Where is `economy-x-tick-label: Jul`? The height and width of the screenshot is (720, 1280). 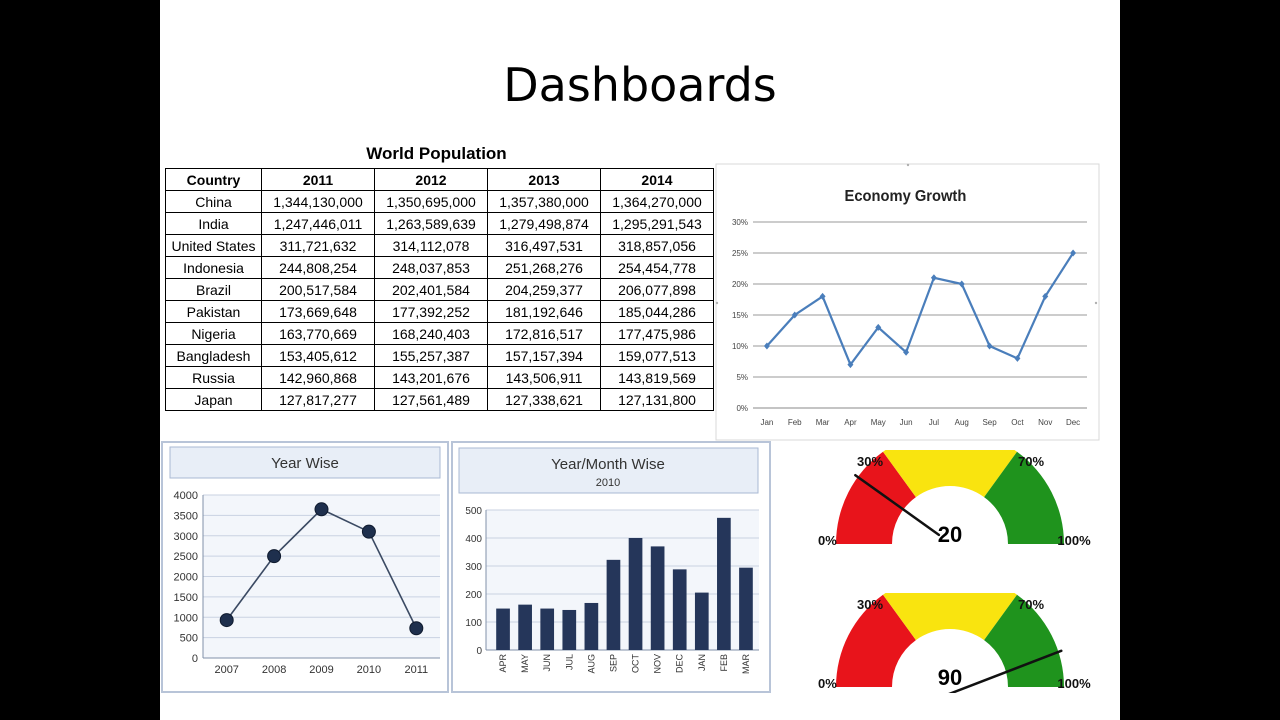 economy-x-tick-label: Jul is located at coordinates (934, 422).